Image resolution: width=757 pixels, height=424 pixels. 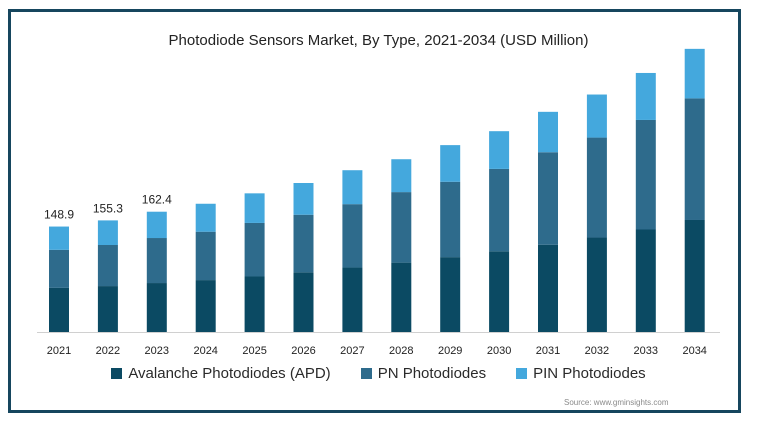 What do you see at coordinates (303, 351) in the screenshot?
I see `x-tick-label-2026: 2026` at bounding box center [303, 351].